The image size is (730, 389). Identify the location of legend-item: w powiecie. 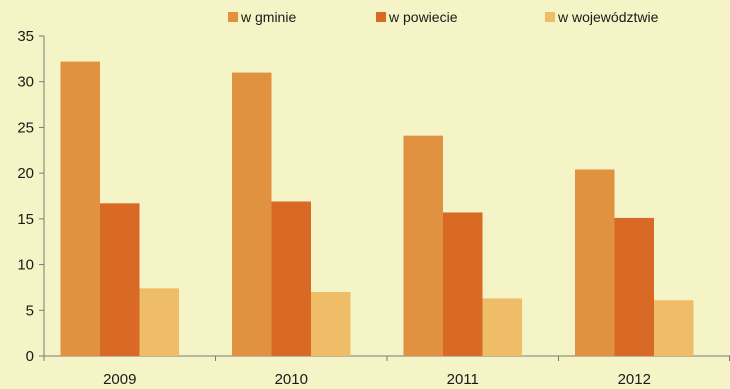
(417, 17).